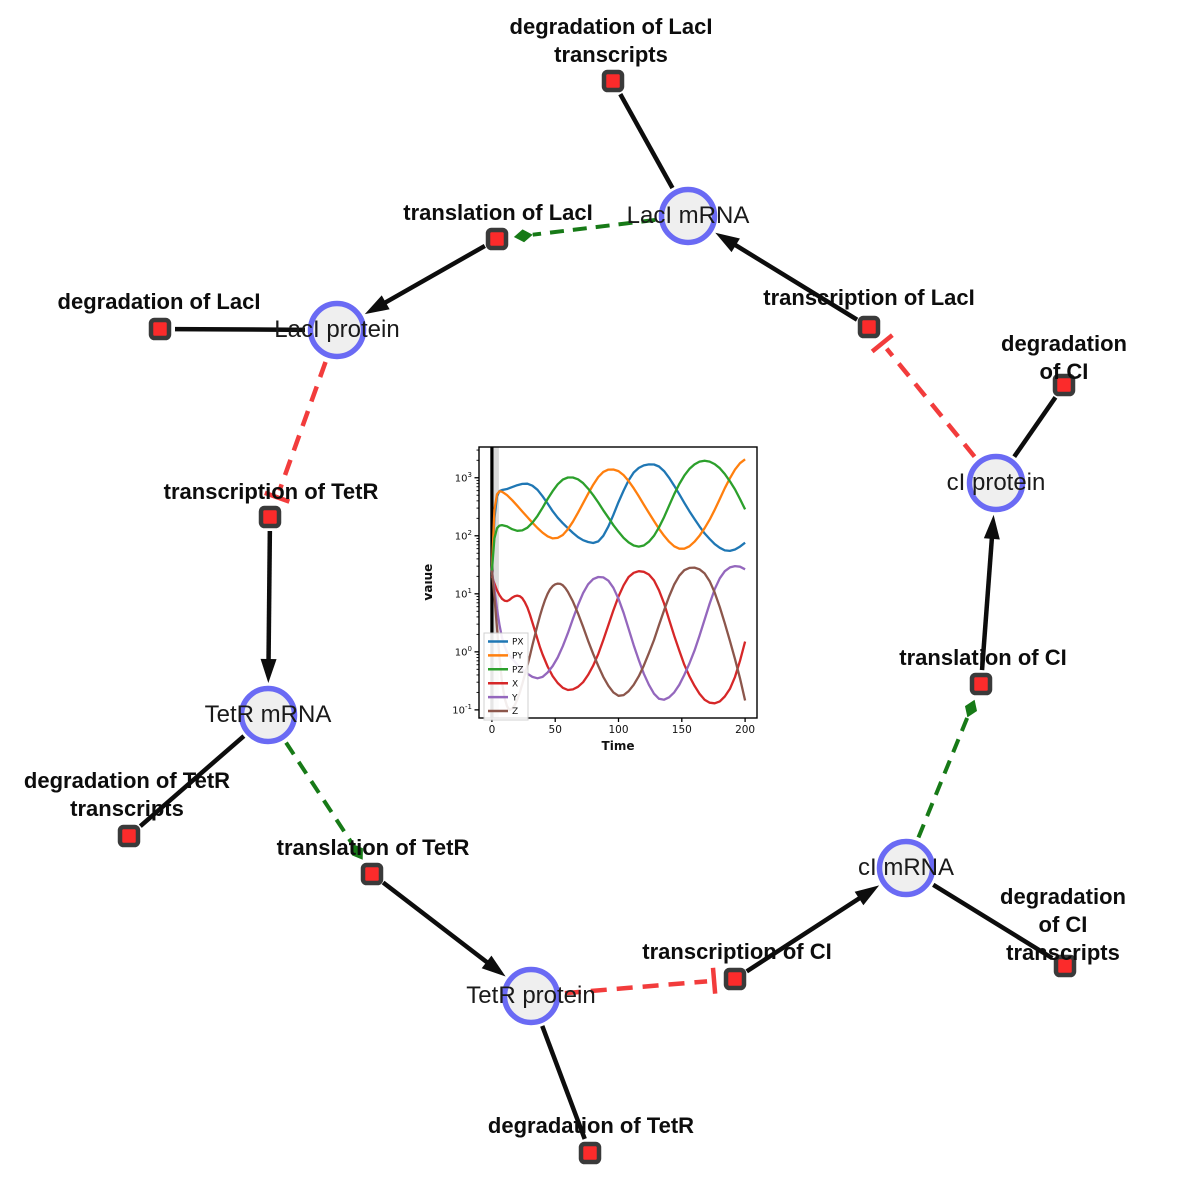 This screenshot has height=1200, width=1189. I want to click on edge-production-transcription-laci-laci-mrna, so click(787, 277).